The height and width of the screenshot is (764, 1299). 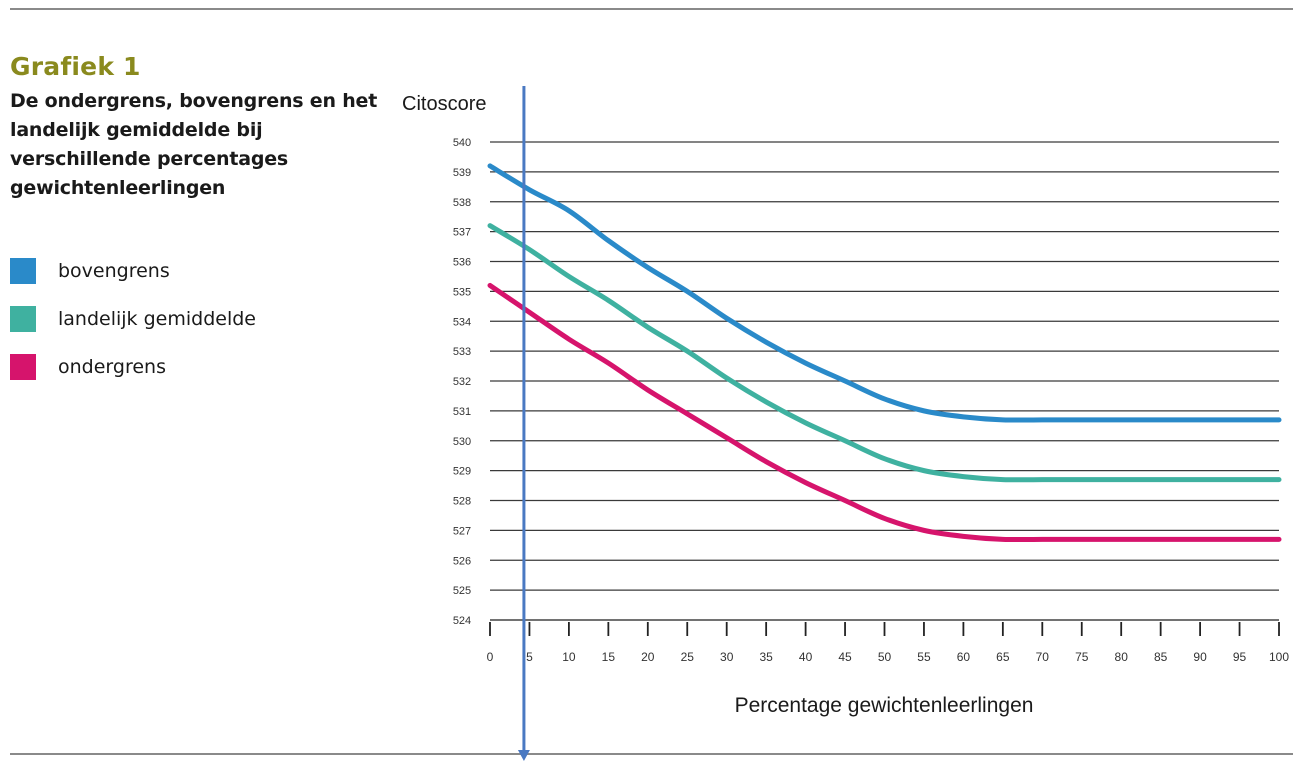 I want to click on y-tick-label: 525, so click(x=462, y=591).